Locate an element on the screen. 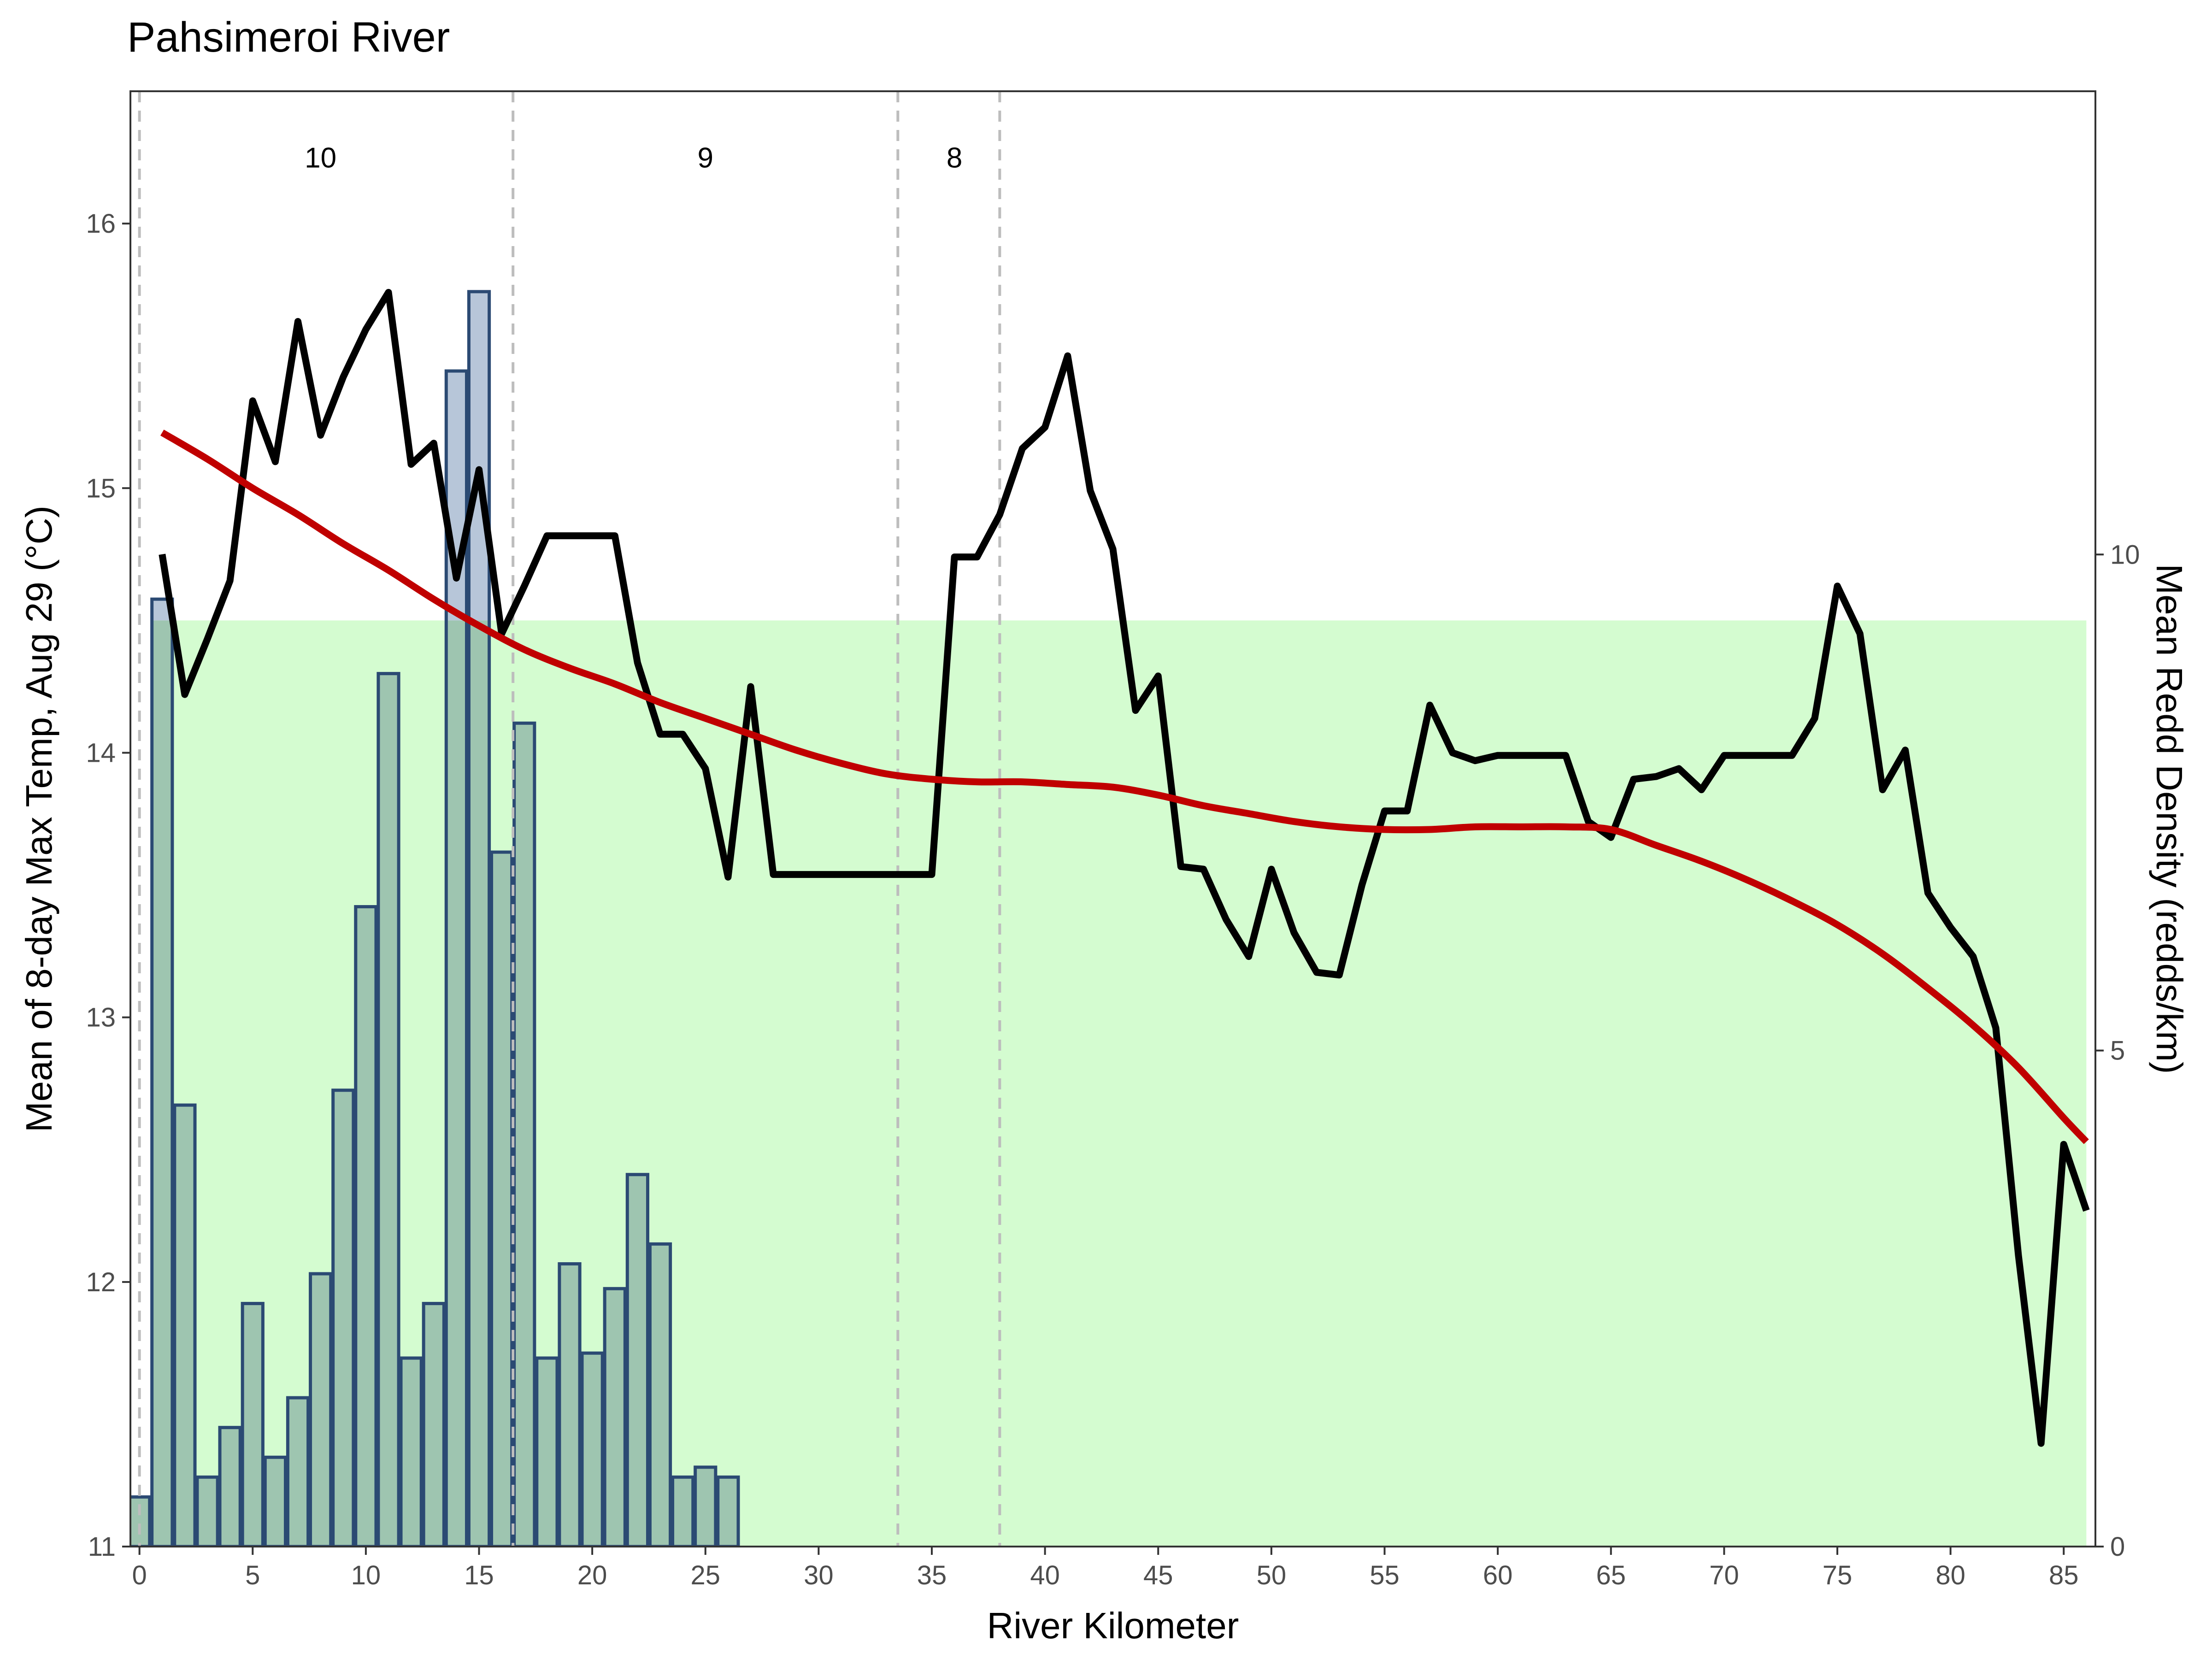  y-axis-label-left: Mean of 8-day Max Temp, Aug 29 (°C) is located at coordinates (38, 819).